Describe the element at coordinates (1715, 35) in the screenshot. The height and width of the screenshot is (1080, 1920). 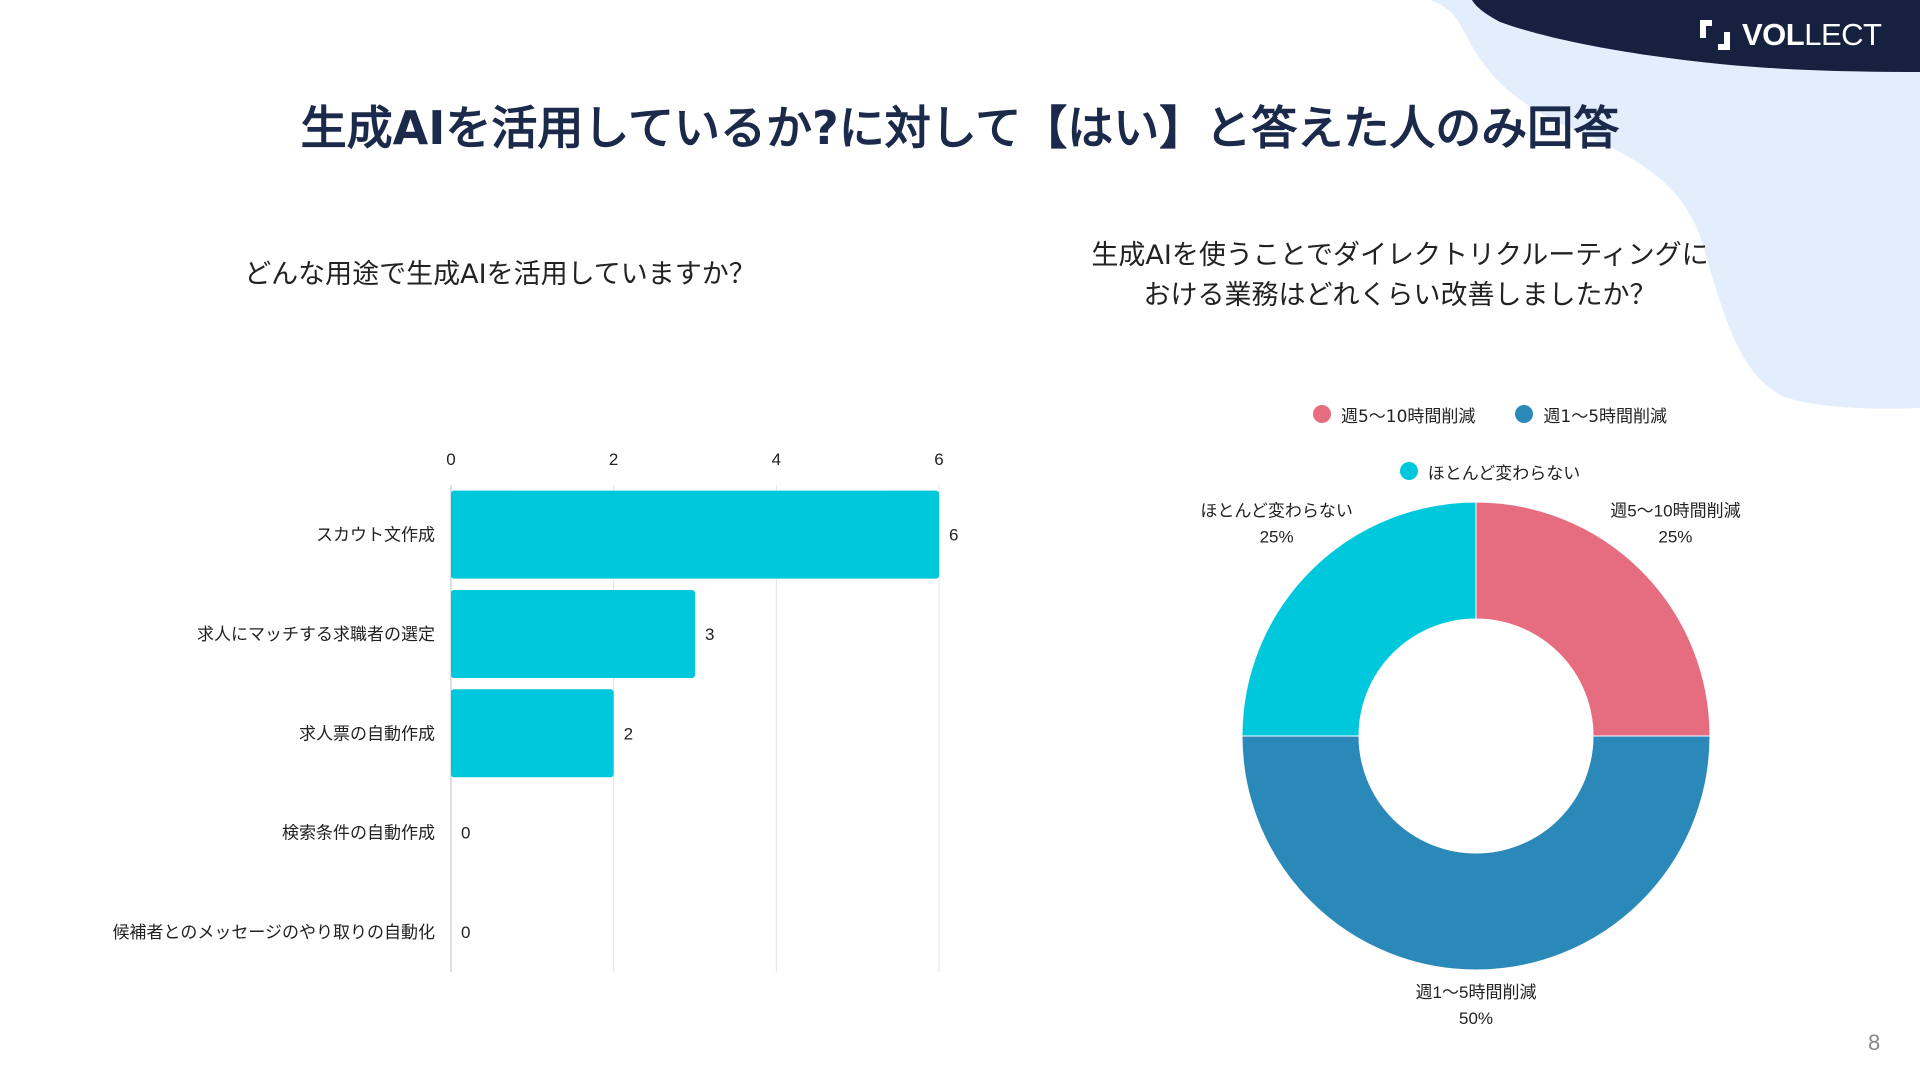
I see `vollect-logo-mark-icon` at that location.